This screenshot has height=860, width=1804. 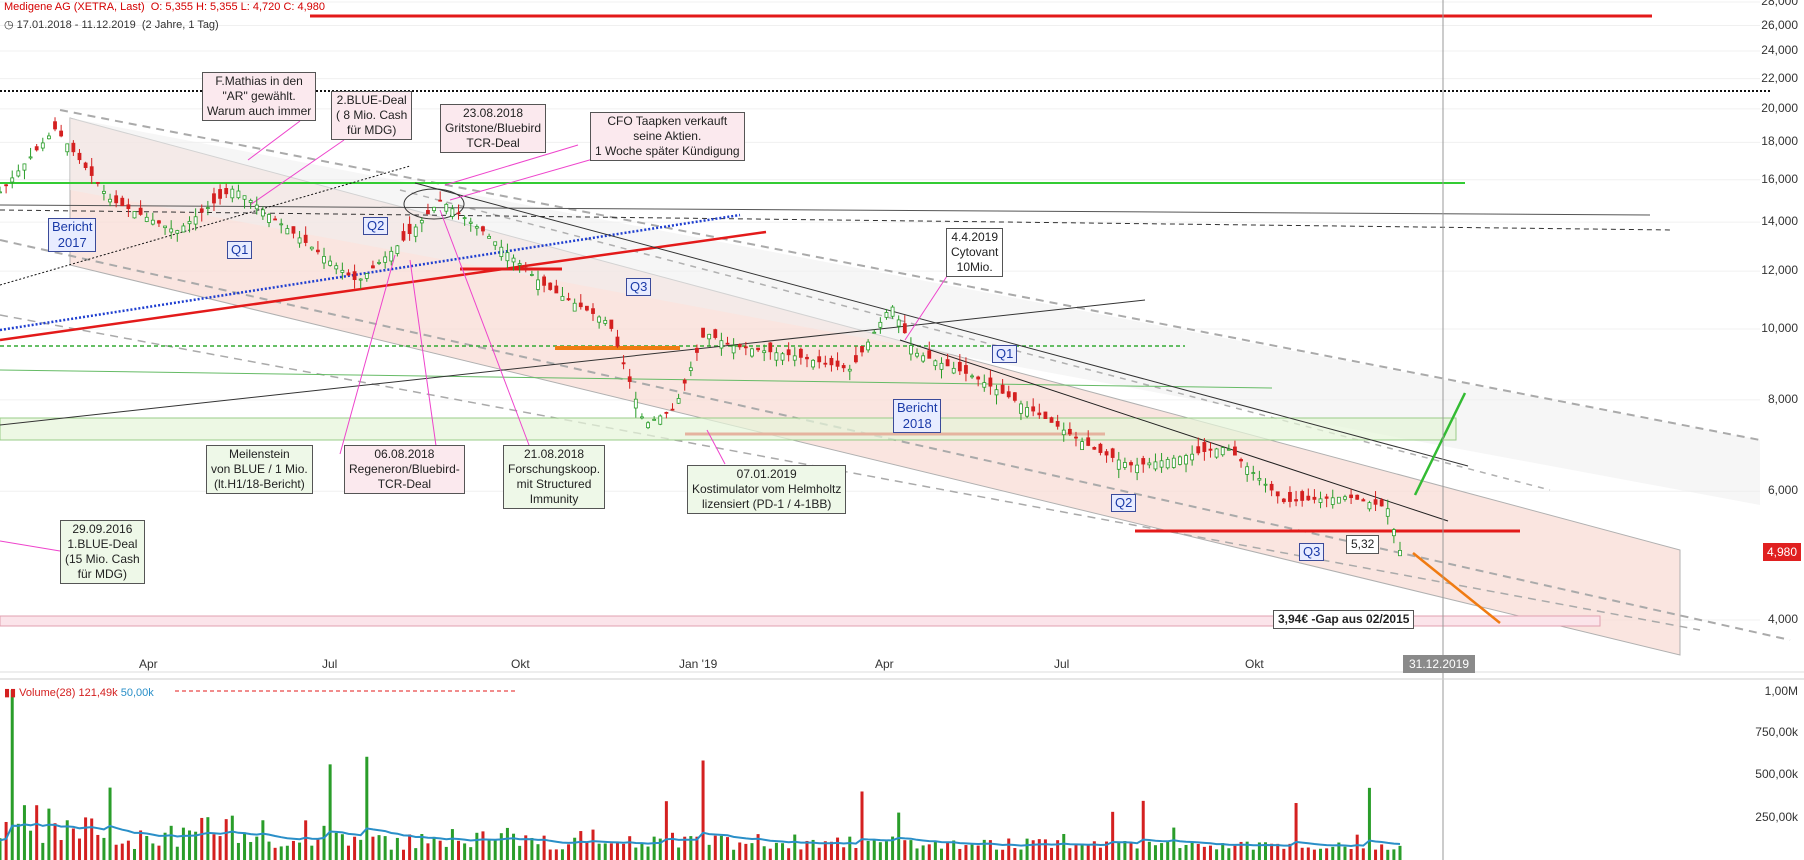 What do you see at coordinates (372, 115) in the screenshot?
I see `annotation-blue-deal-2: 2.BLUE-Deal ( 8 Mio. Cash für MDG)` at bounding box center [372, 115].